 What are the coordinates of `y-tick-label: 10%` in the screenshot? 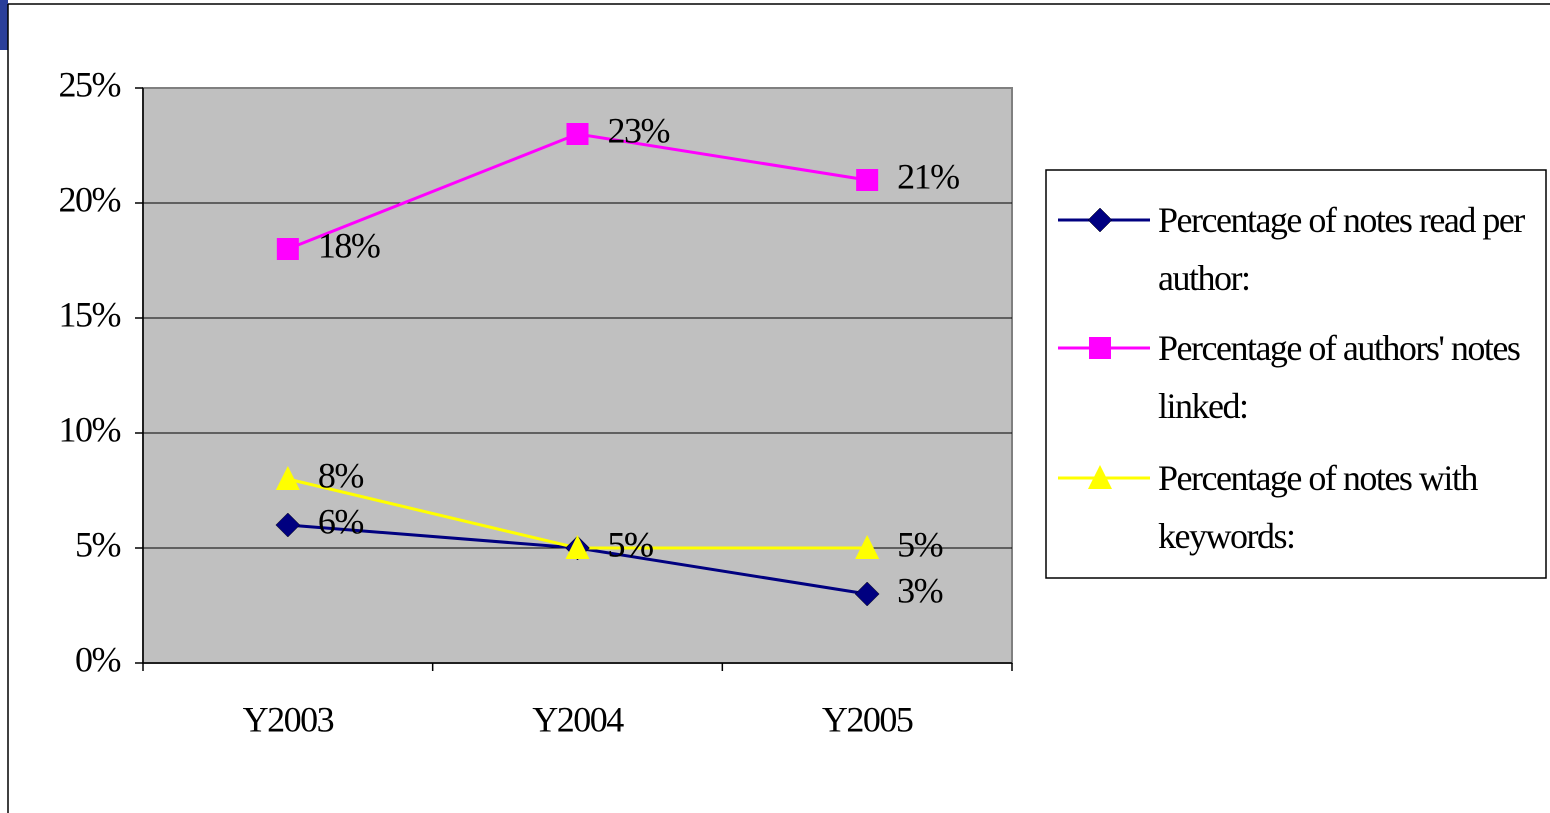 It's located at (90, 429).